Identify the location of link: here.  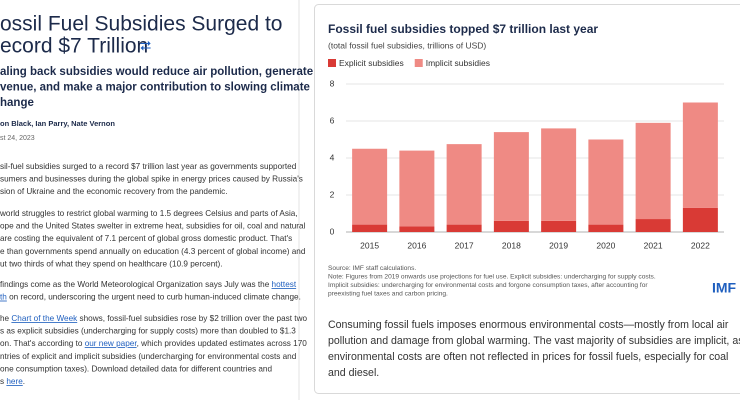
(14, 381).